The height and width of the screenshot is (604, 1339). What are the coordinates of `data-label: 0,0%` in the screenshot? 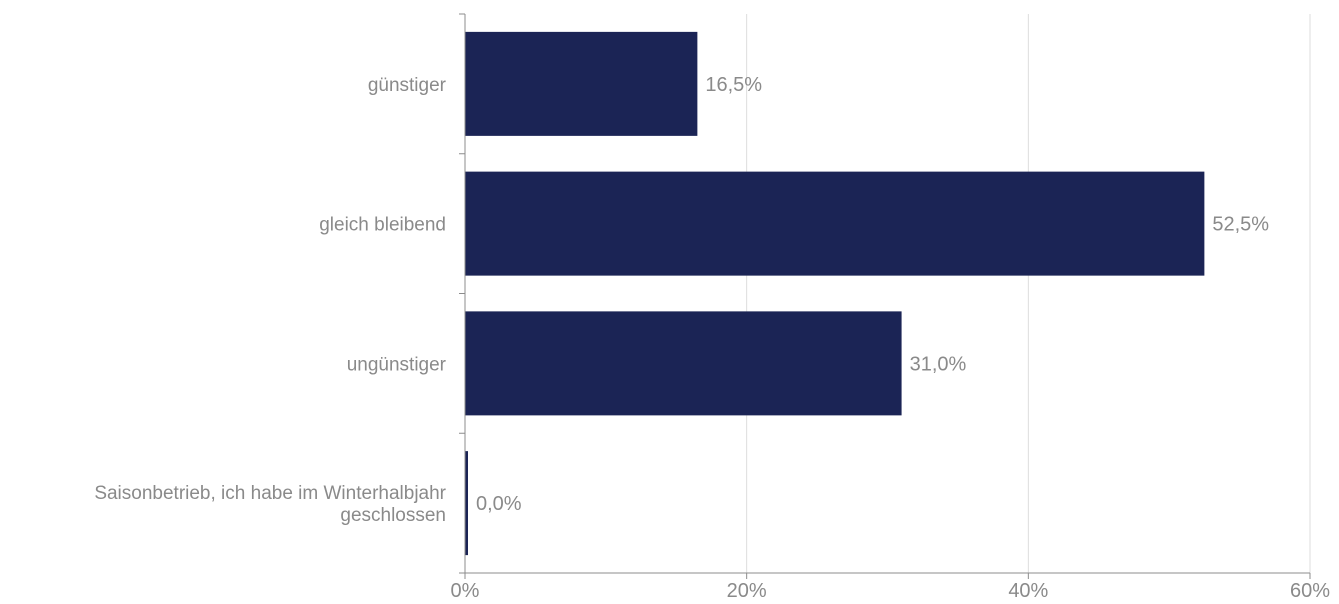 It's located at (499, 504).